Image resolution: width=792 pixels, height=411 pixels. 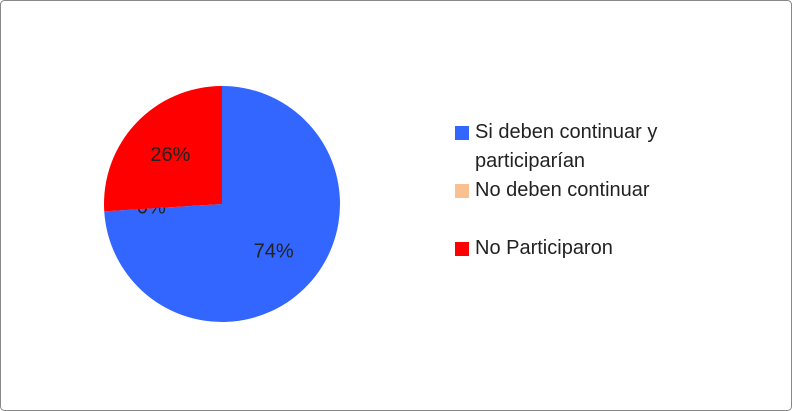 I want to click on pie-slice, so click(x=163, y=149).